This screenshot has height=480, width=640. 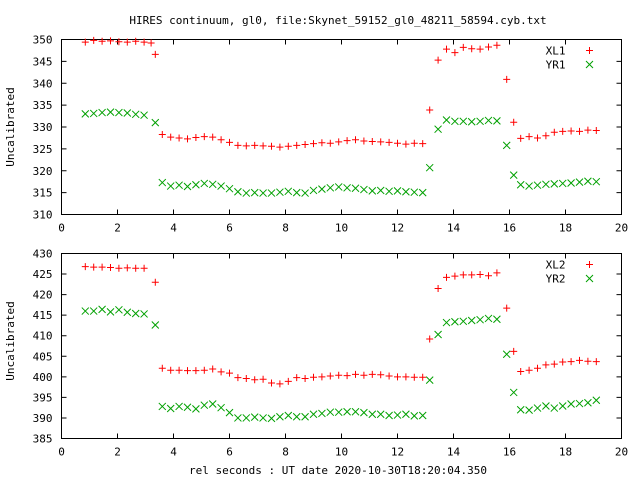 I want to click on y-tick-label: 420, so click(x=43, y=295).